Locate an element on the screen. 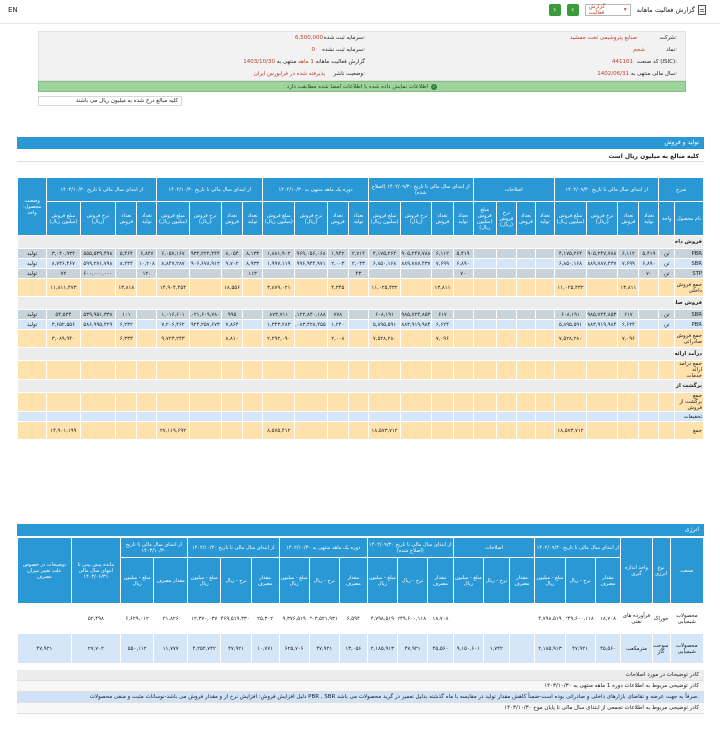  next-arrow-button: › is located at coordinates (554, 10).